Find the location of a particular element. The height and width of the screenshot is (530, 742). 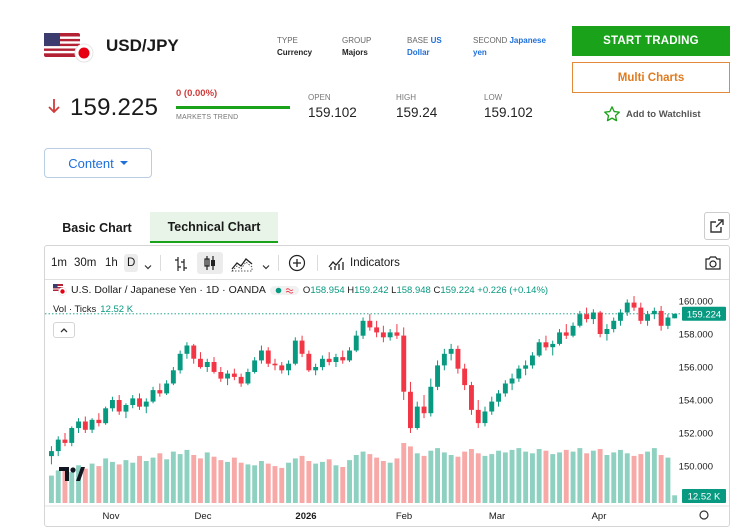

indicators-label: Indicators is located at coordinates (375, 263).